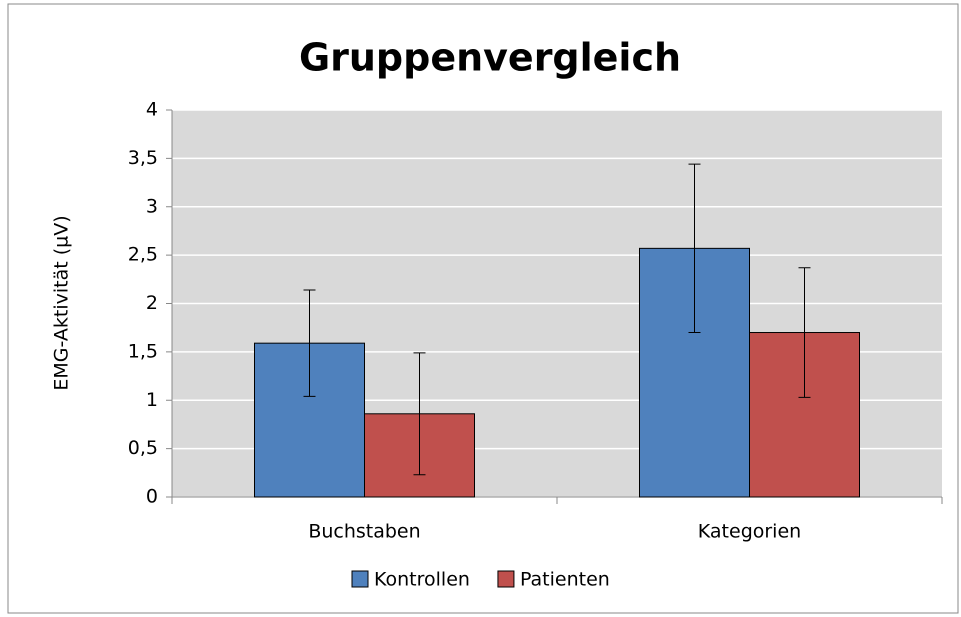  Describe the element at coordinates (422, 580) in the screenshot. I see `legend-label: Kontrollen` at that location.